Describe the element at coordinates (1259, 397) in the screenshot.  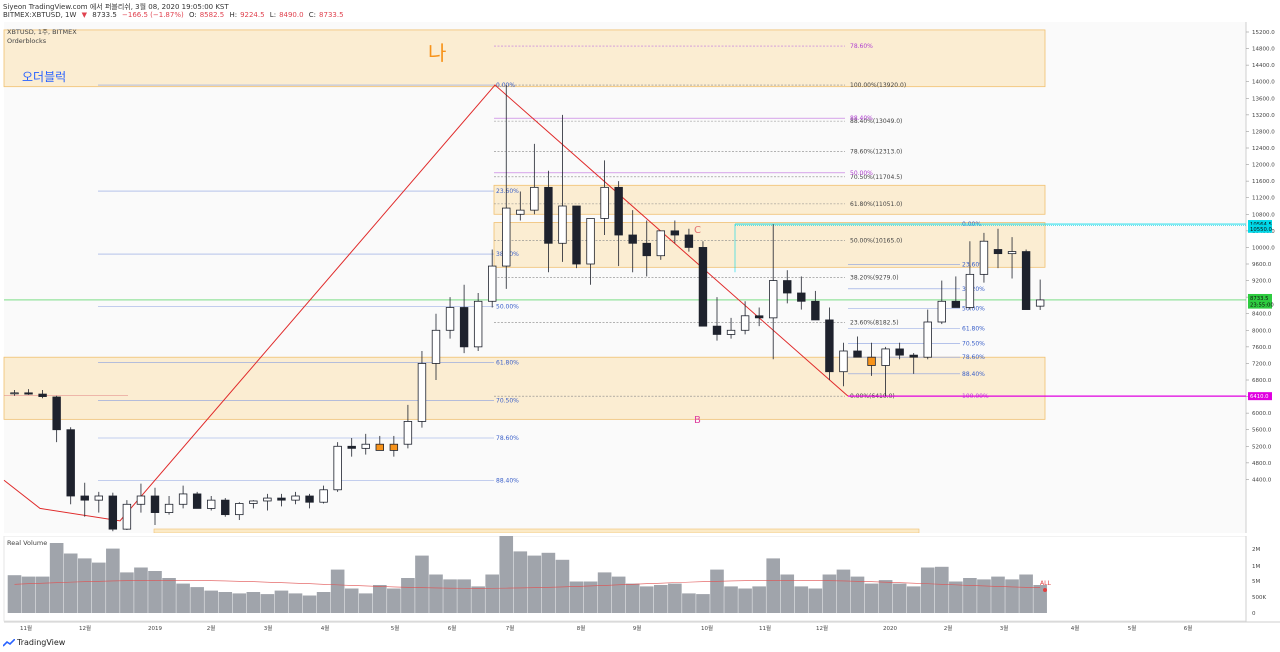
I see `price-badge-label-4: 6410.0` at that location.